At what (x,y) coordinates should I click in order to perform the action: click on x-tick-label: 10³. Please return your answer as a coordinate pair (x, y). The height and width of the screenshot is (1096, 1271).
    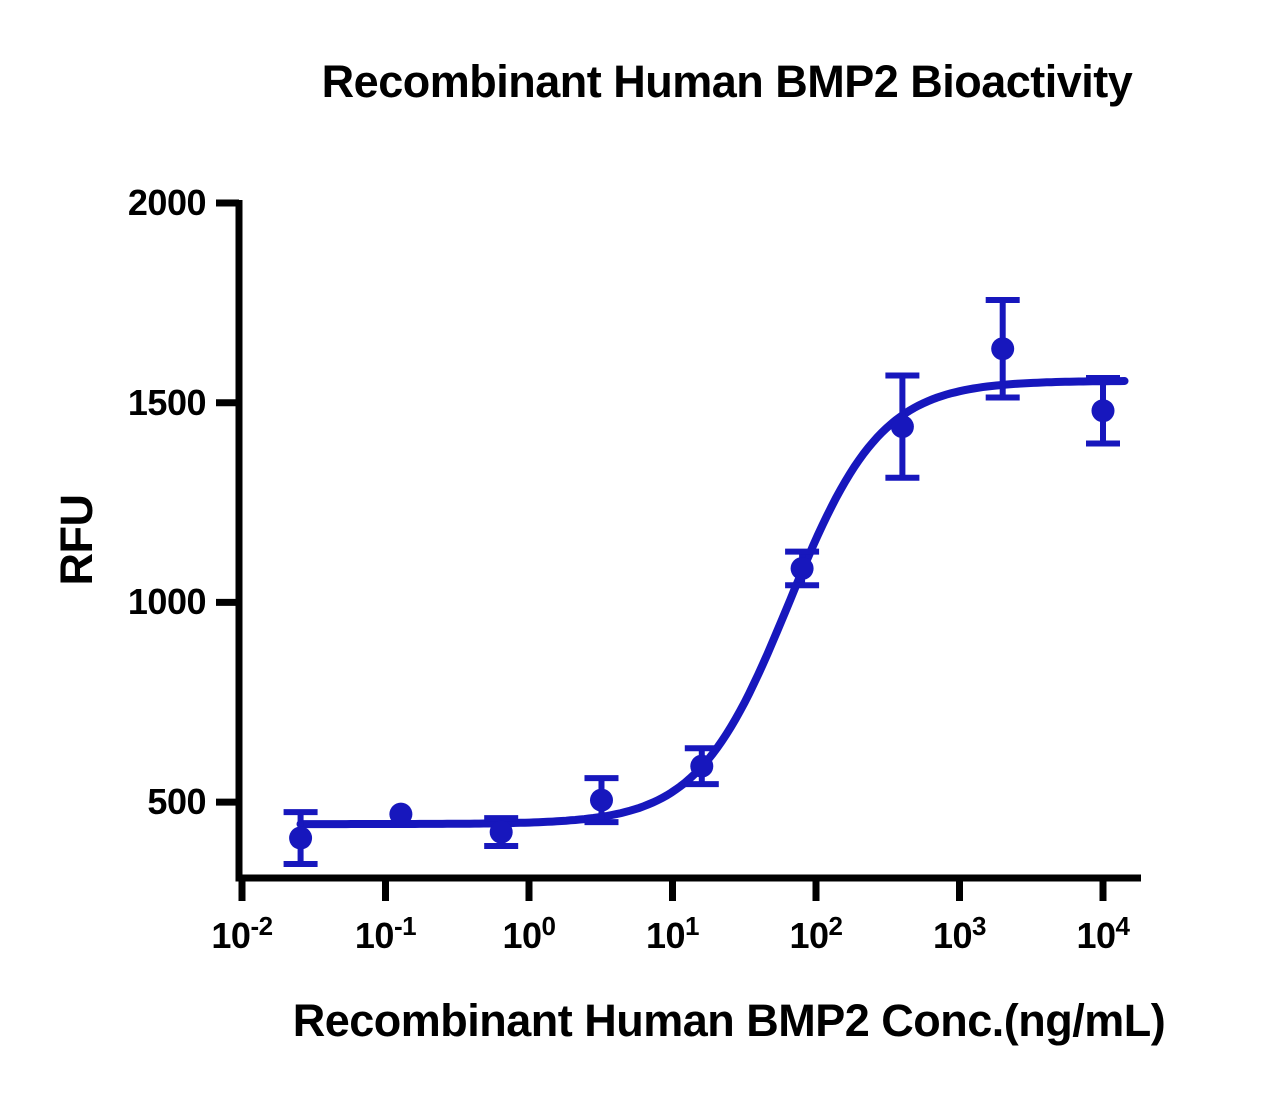
    Looking at the image, I should click on (959, 933).